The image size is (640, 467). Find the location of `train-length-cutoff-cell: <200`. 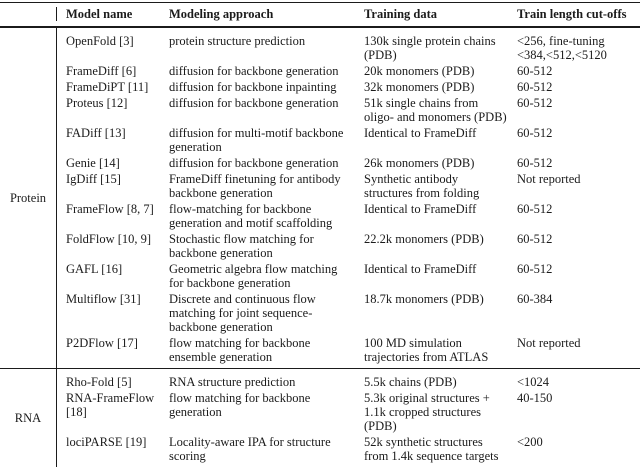

train-length-cutoff-cell: <200 is located at coordinates (530, 442).